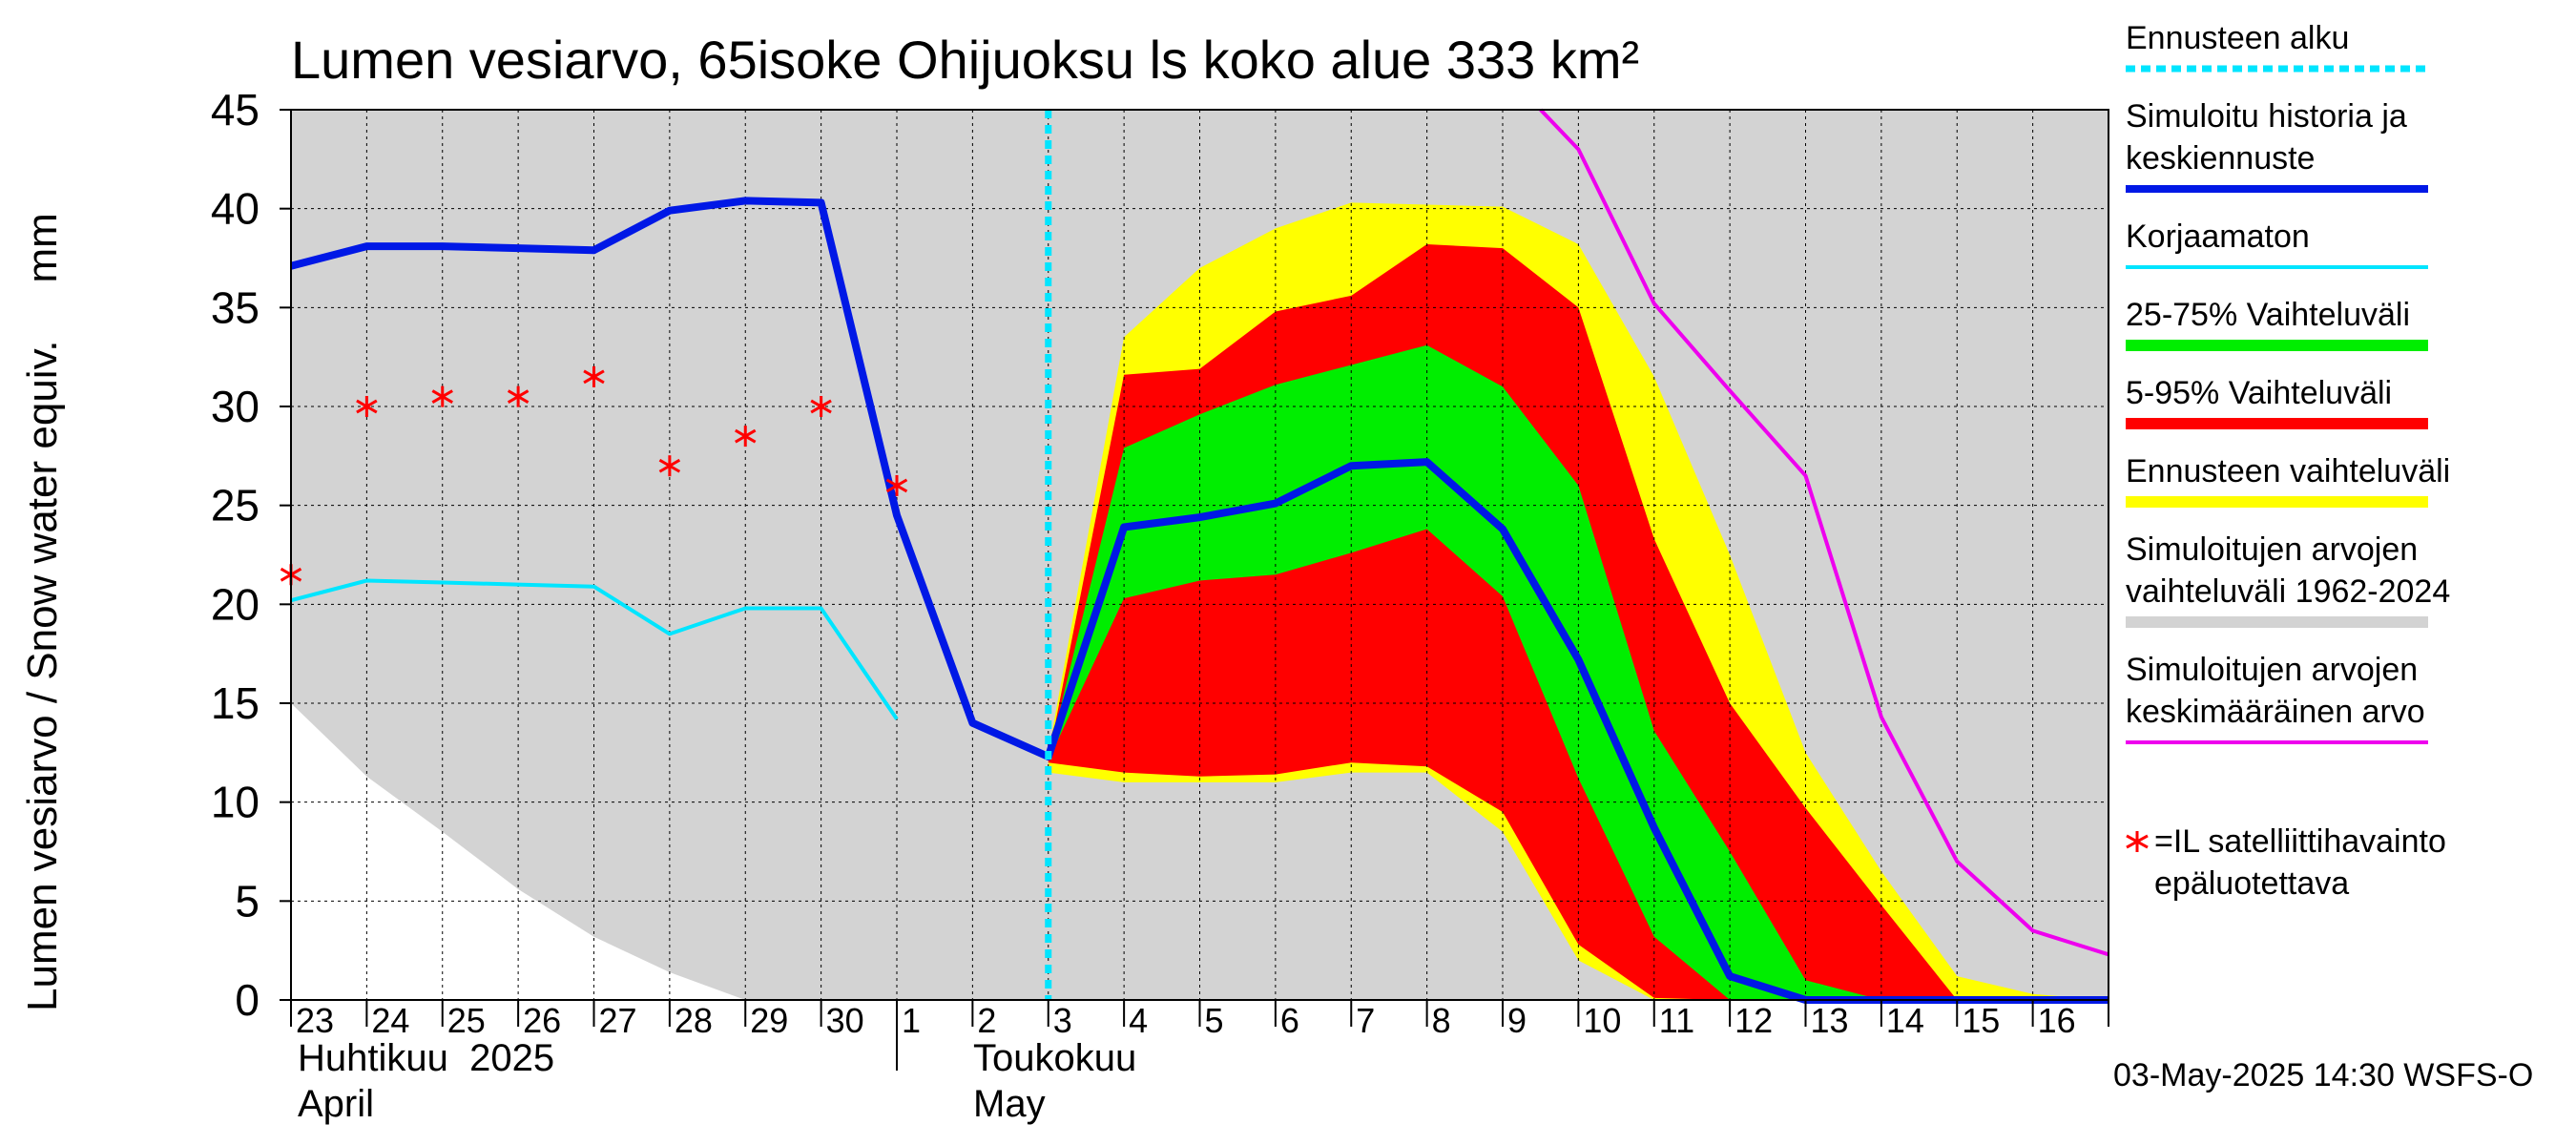 The width and height of the screenshot is (2576, 1145). Describe the element at coordinates (247, 1000) in the screenshot. I see `y-tick-label: 0` at that location.